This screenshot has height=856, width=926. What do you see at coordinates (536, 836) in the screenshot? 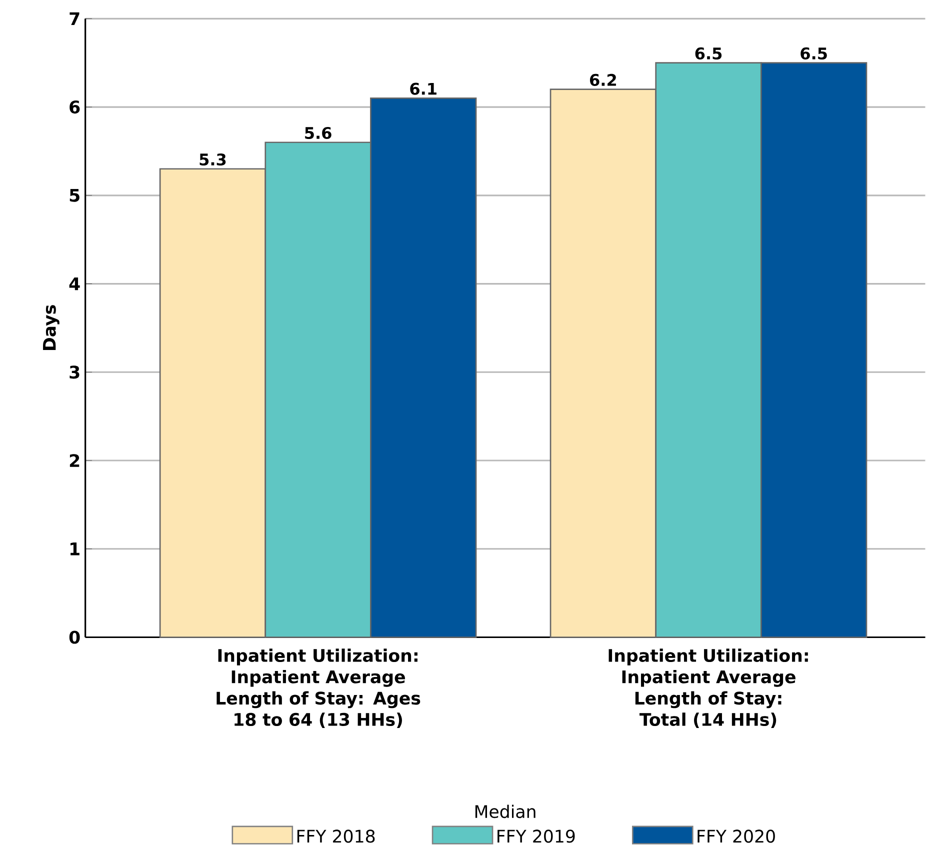
I see `legend-label: FFY 2019` at bounding box center [536, 836].